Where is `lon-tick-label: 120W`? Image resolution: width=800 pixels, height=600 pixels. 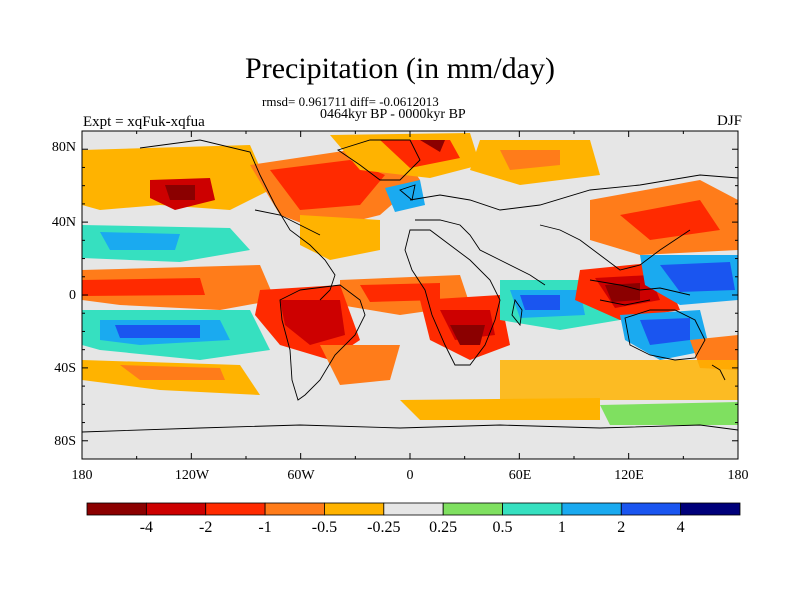
lon-tick-label: 120W is located at coordinates (192, 475).